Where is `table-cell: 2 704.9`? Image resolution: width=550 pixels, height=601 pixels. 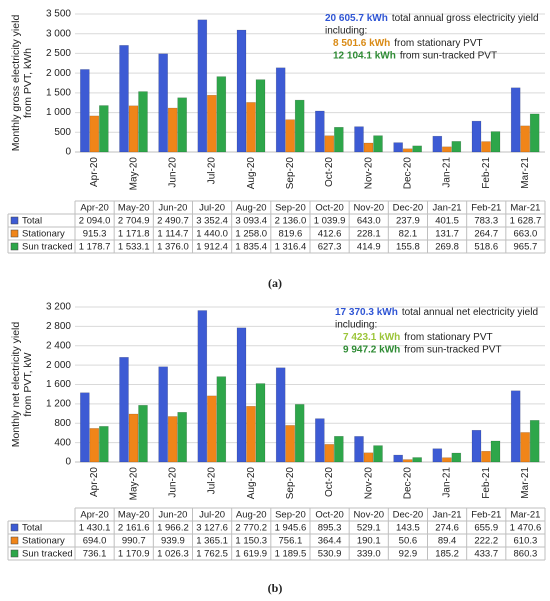
table-cell: 2 704.9 is located at coordinates (134, 221).